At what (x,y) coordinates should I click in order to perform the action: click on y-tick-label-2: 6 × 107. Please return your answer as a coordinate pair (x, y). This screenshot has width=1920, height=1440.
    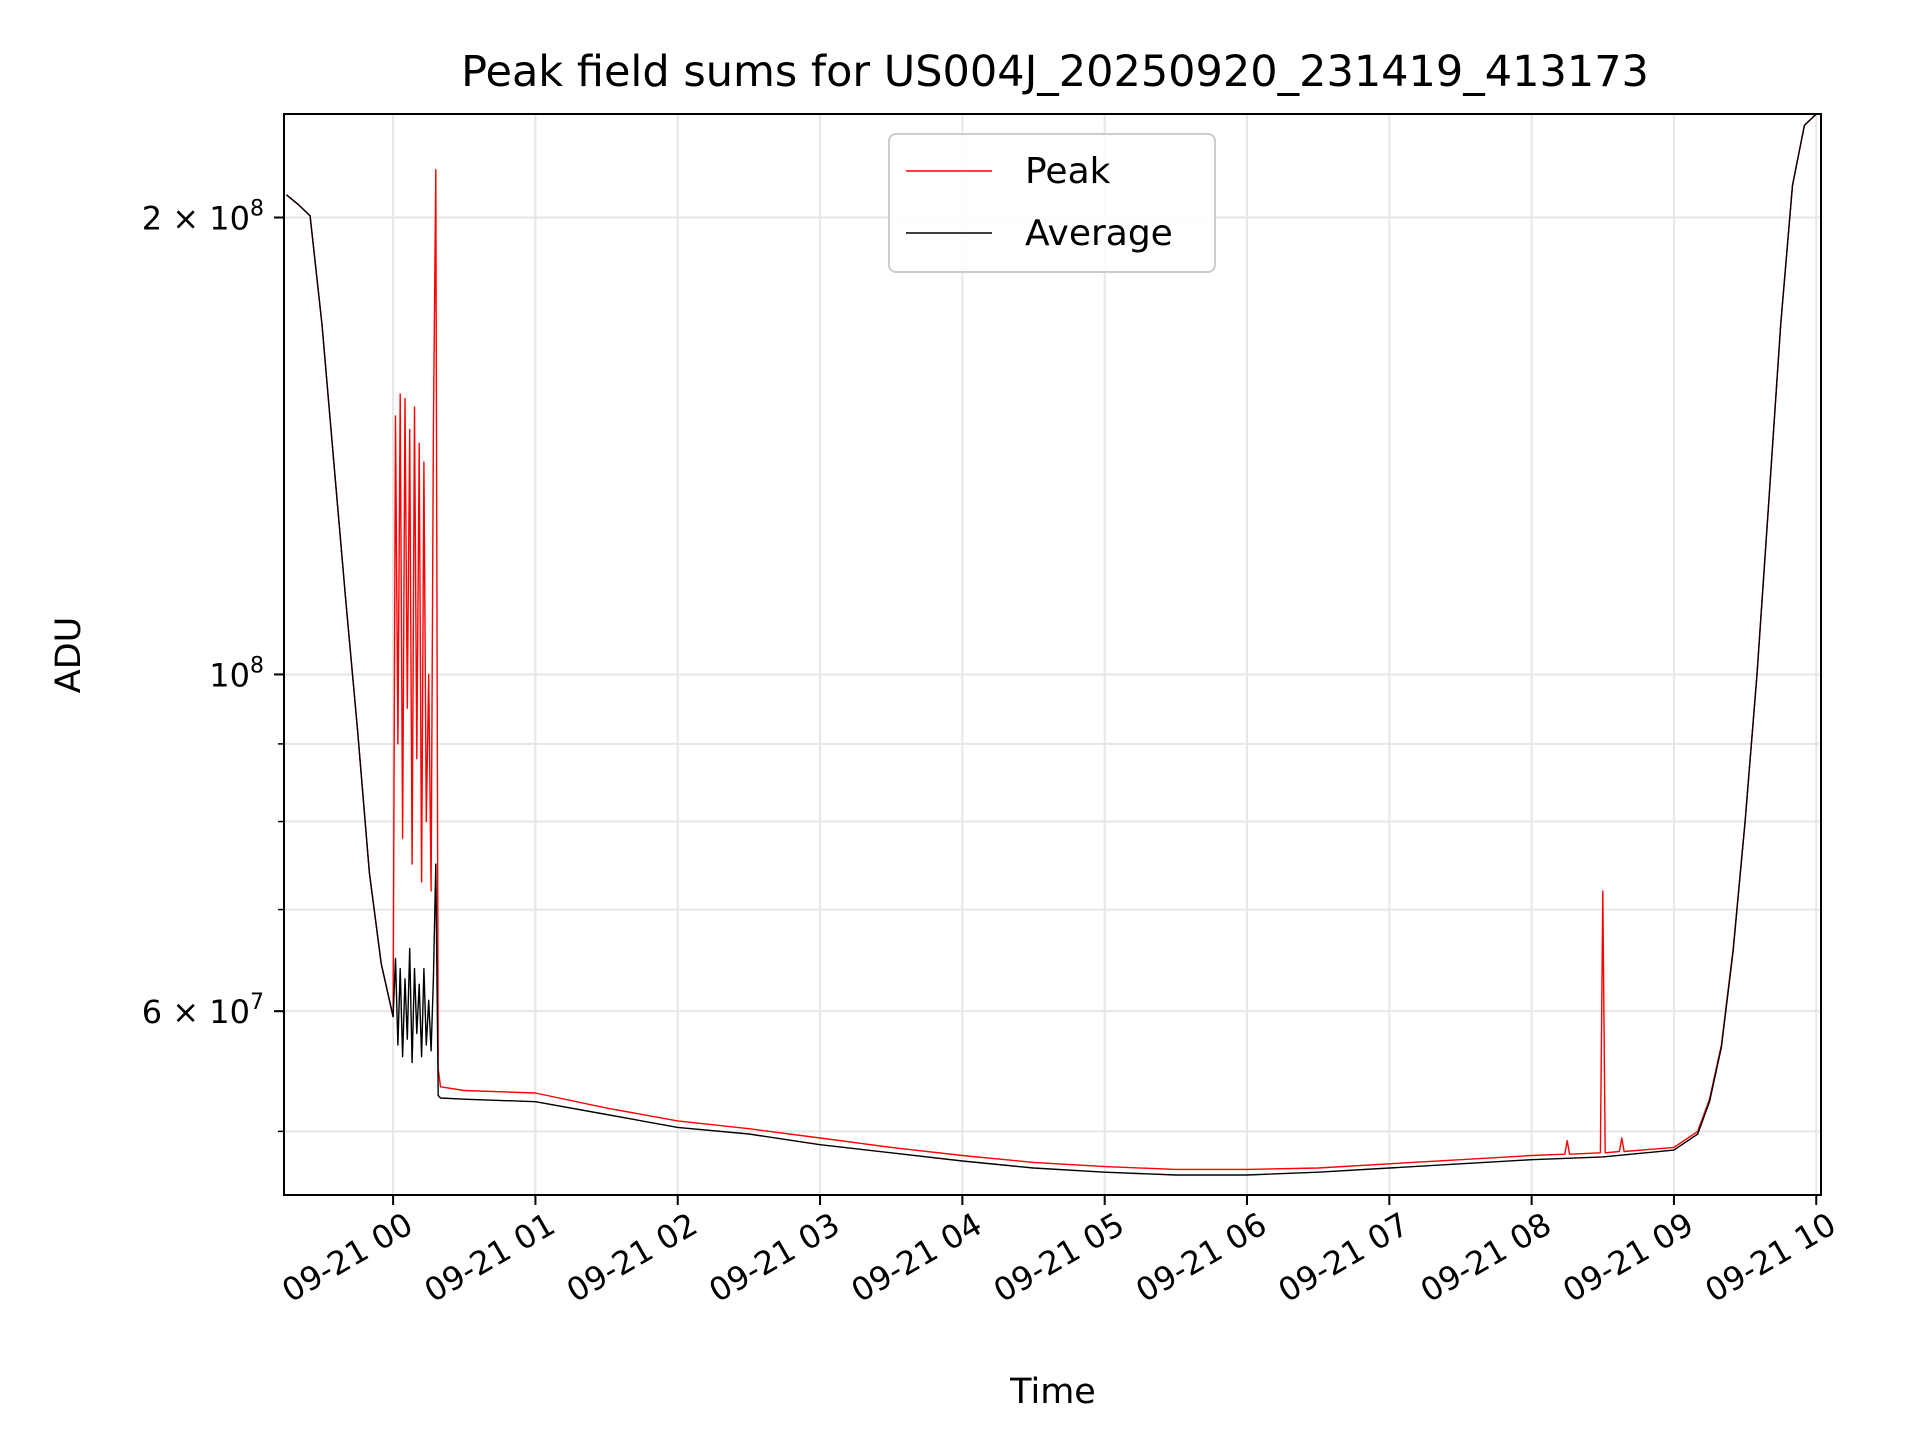
    Looking at the image, I should click on (203, 1010).